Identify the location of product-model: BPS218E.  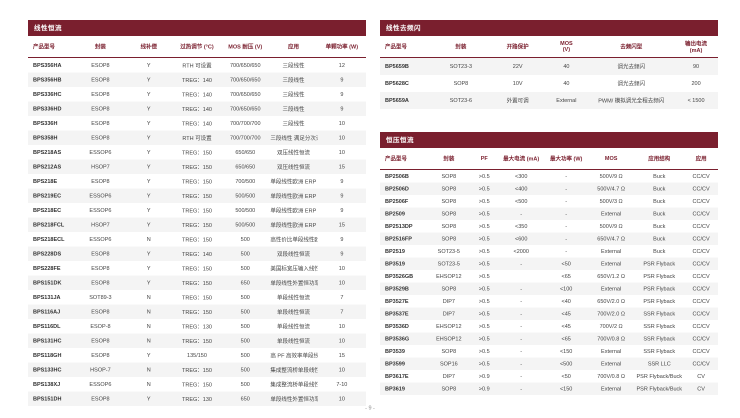
(45, 181).